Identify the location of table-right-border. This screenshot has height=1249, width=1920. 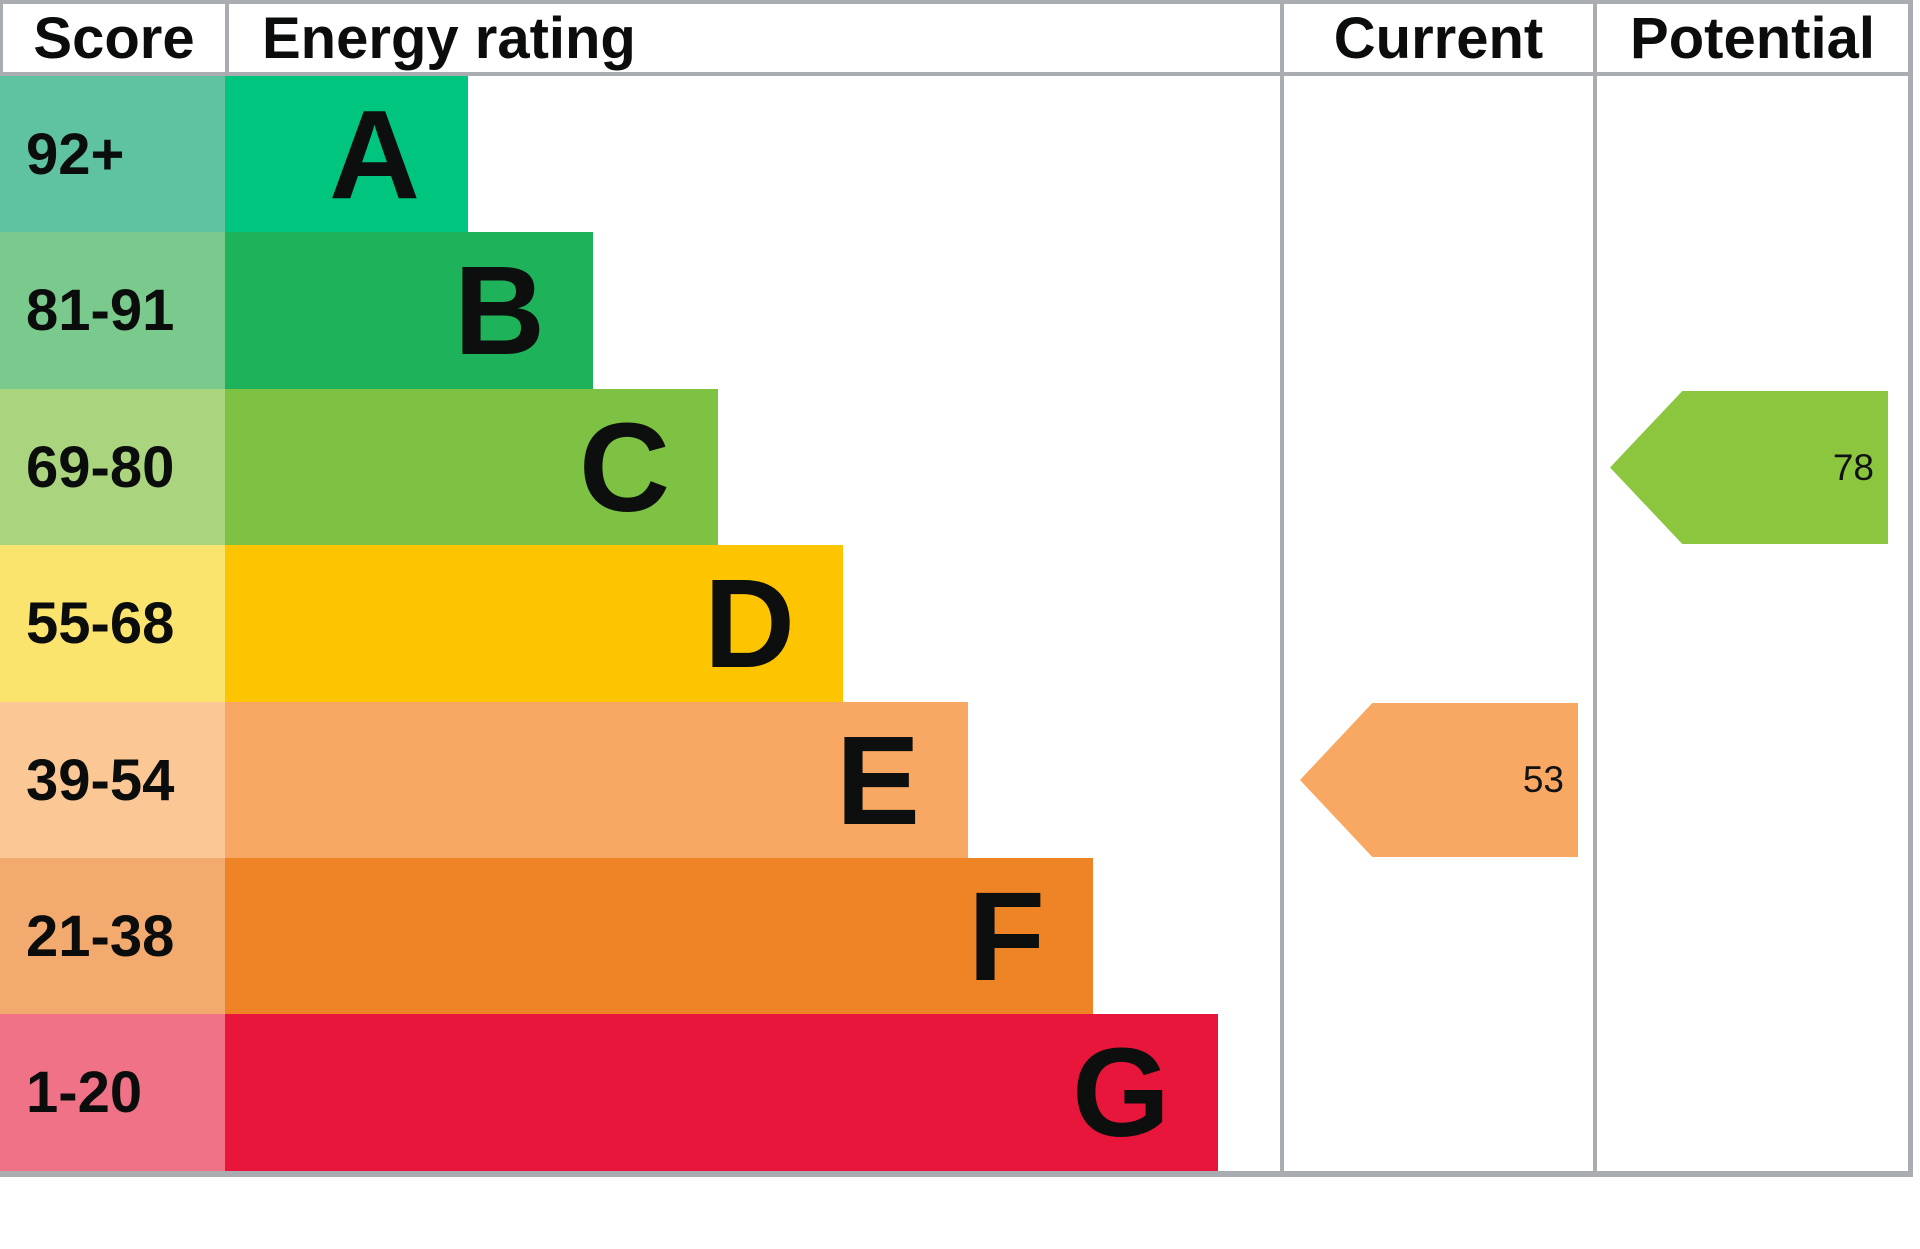
(1910, 588).